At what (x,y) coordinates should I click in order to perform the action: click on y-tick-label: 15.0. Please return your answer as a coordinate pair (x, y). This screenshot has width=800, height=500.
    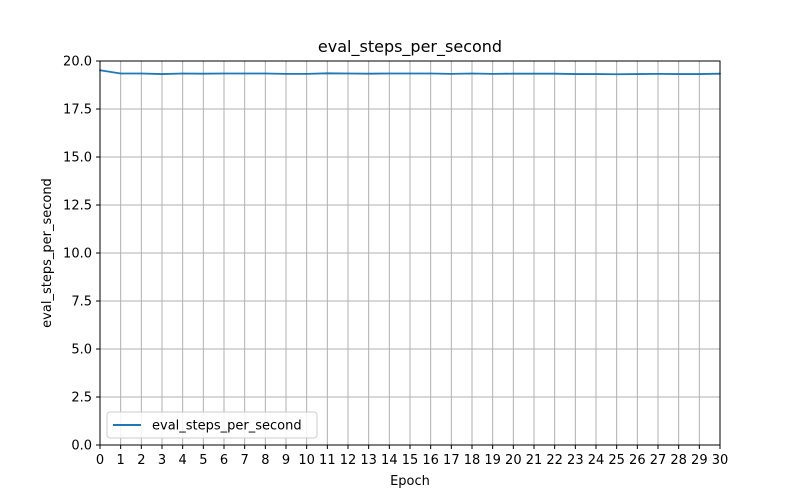
    Looking at the image, I should click on (77, 158).